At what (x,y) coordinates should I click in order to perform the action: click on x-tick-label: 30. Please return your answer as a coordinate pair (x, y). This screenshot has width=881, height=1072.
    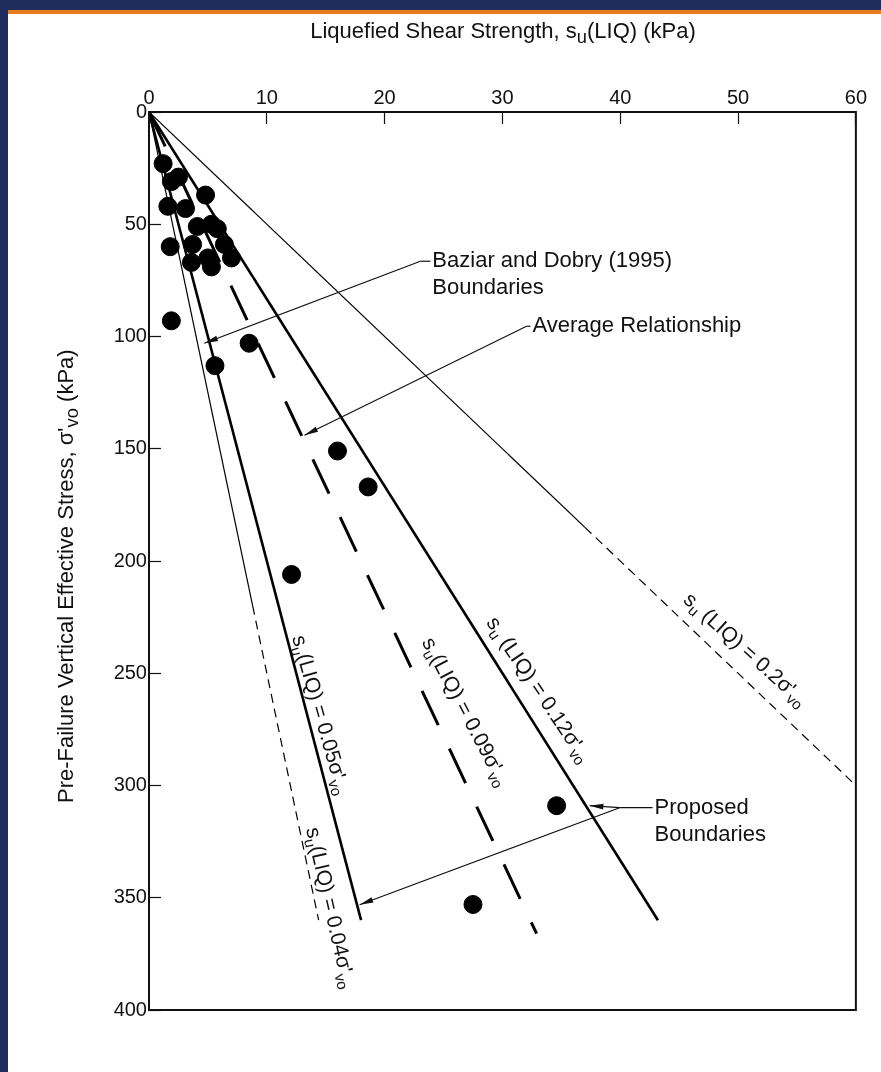
    Looking at the image, I should click on (502, 96).